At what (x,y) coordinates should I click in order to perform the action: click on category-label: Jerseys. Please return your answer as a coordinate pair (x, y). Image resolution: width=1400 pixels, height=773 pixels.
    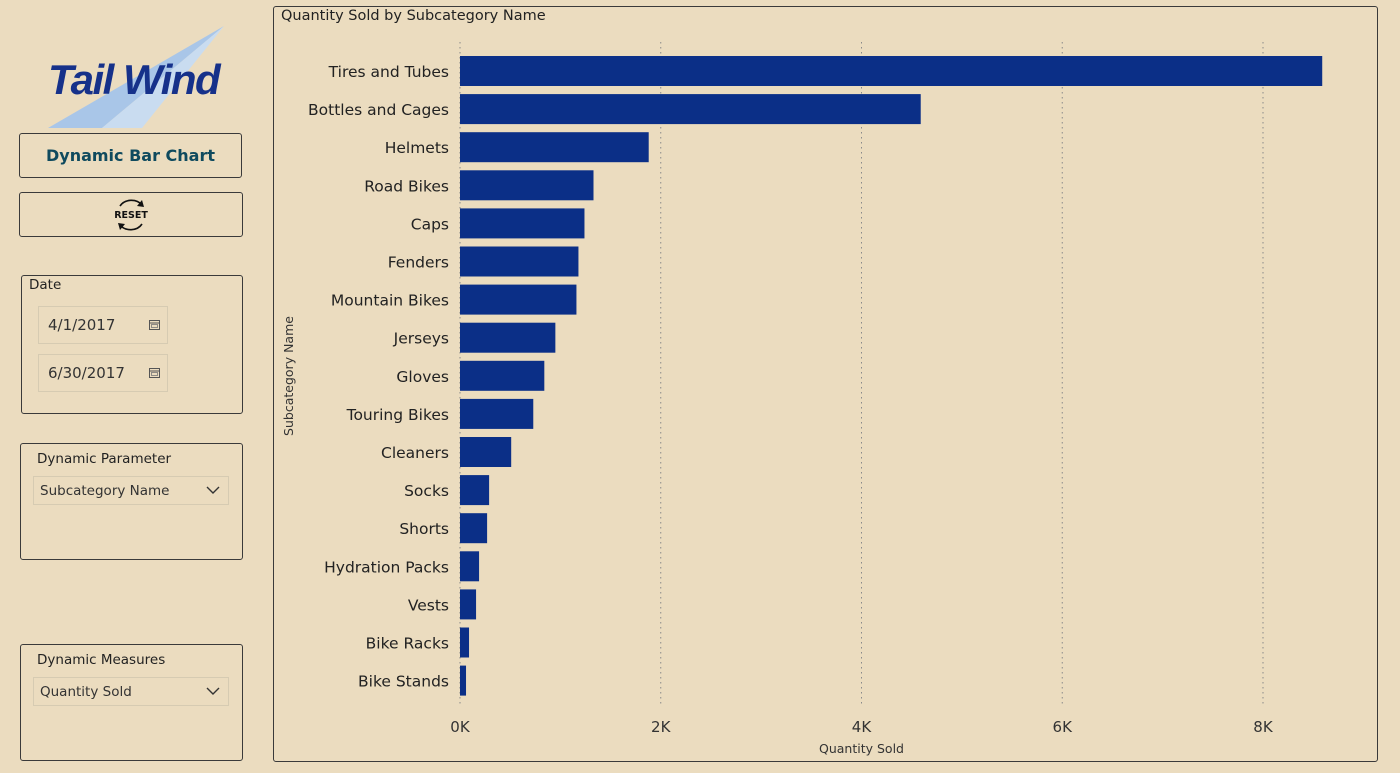
    Looking at the image, I should click on (421, 339).